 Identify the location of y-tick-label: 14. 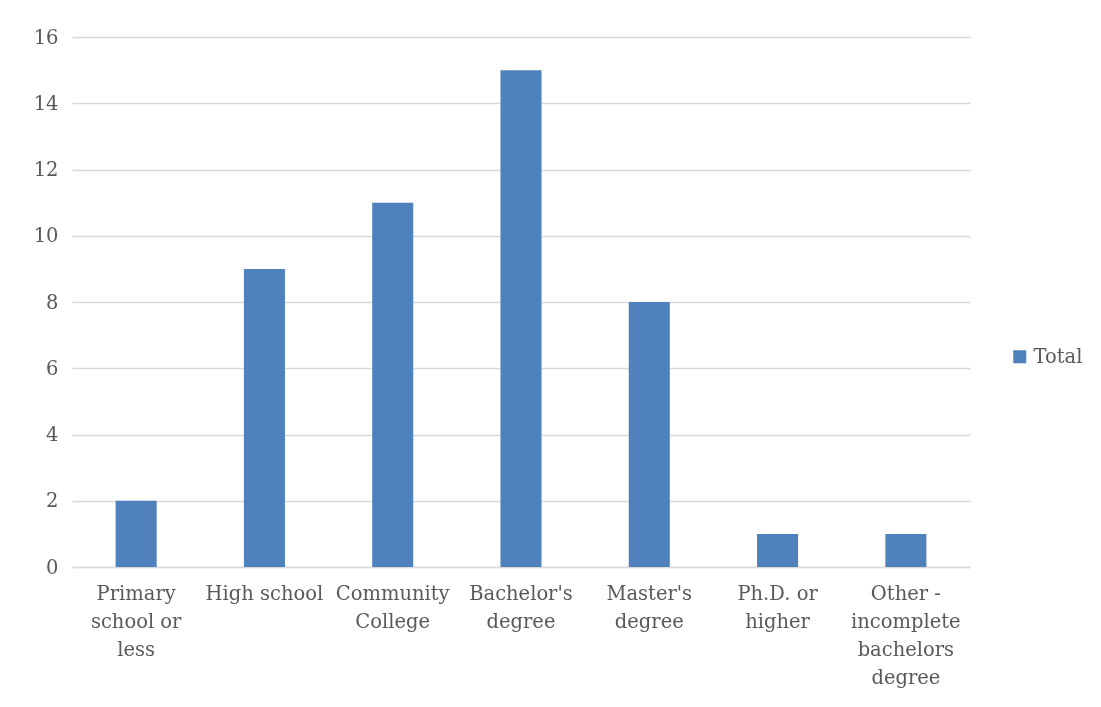
(46, 103).